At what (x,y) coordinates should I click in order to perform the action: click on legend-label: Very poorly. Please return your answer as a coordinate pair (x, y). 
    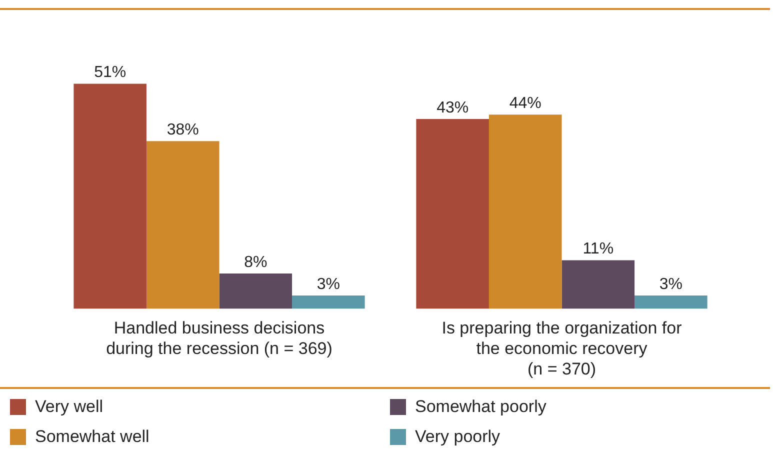
    Looking at the image, I should click on (457, 437).